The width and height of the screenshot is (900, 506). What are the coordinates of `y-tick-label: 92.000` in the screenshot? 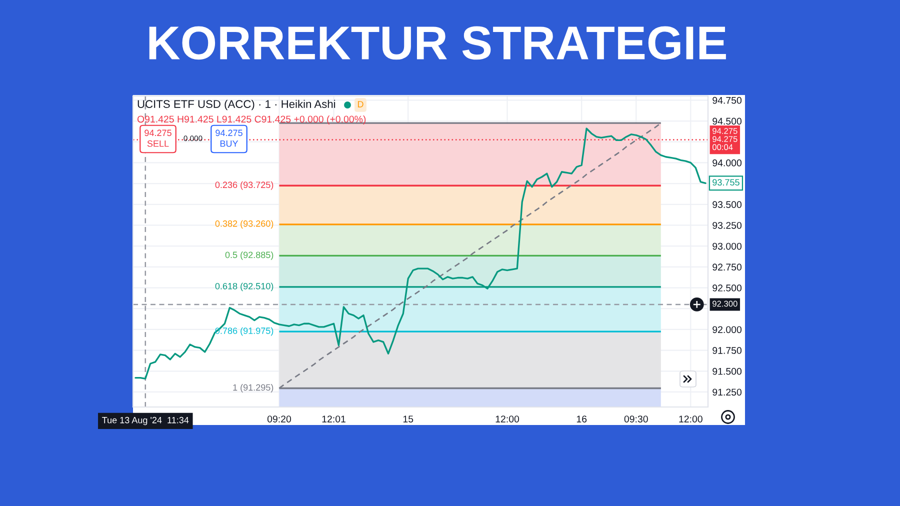 It's located at (727, 330).